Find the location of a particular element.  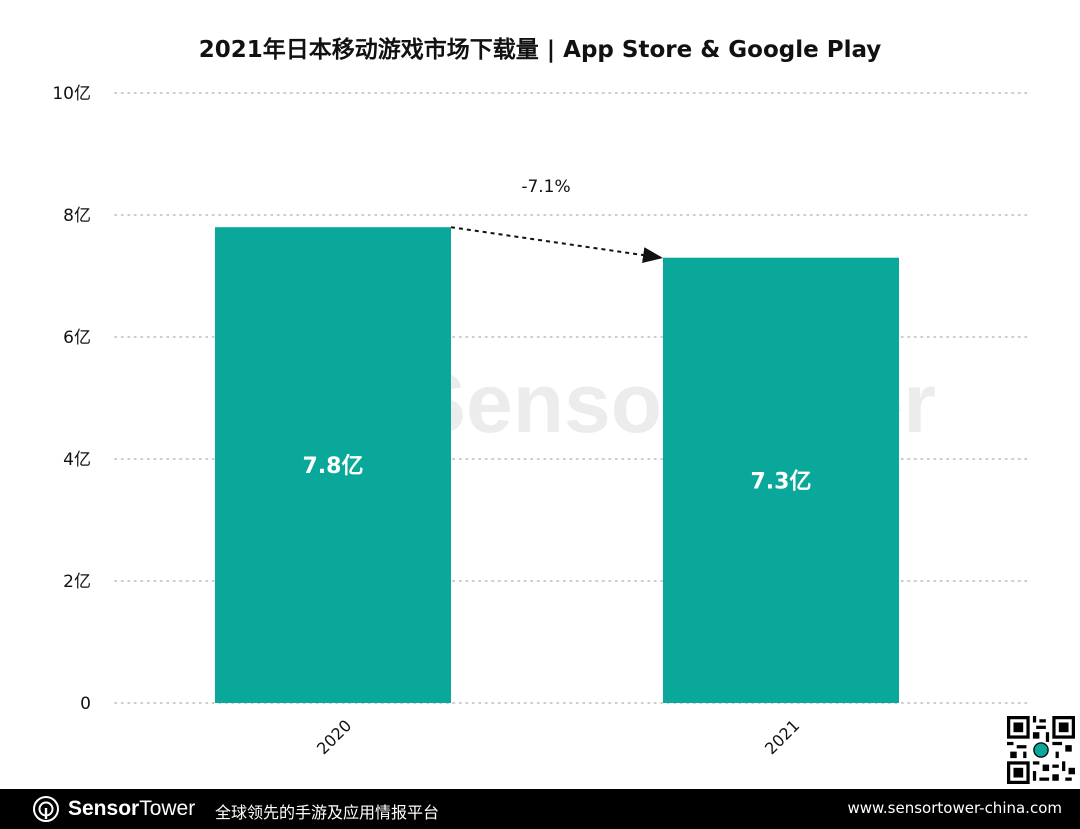

y-tick-label: 8亿 is located at coordinates (77, 216).